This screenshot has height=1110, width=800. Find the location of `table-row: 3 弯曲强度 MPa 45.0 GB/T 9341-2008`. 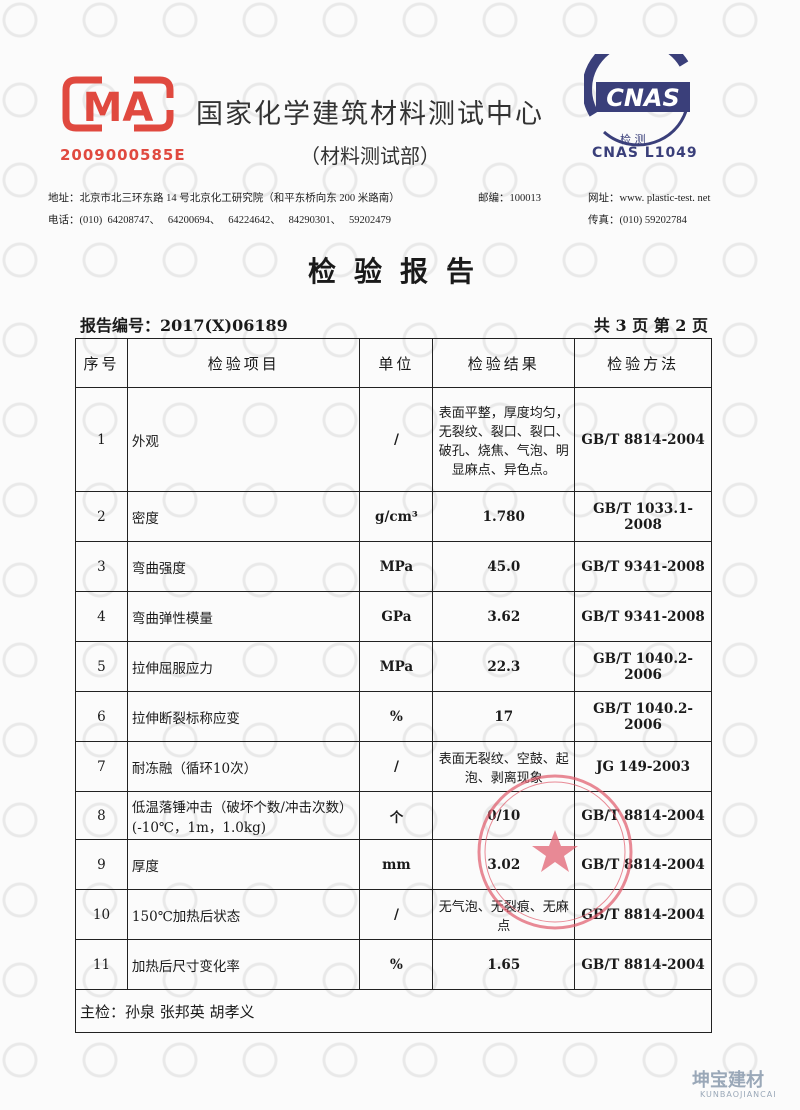

table-row: 3 弯曲强度 MPa 45.0 GB/T 9341-2008 is located at coordinates (393, 566).